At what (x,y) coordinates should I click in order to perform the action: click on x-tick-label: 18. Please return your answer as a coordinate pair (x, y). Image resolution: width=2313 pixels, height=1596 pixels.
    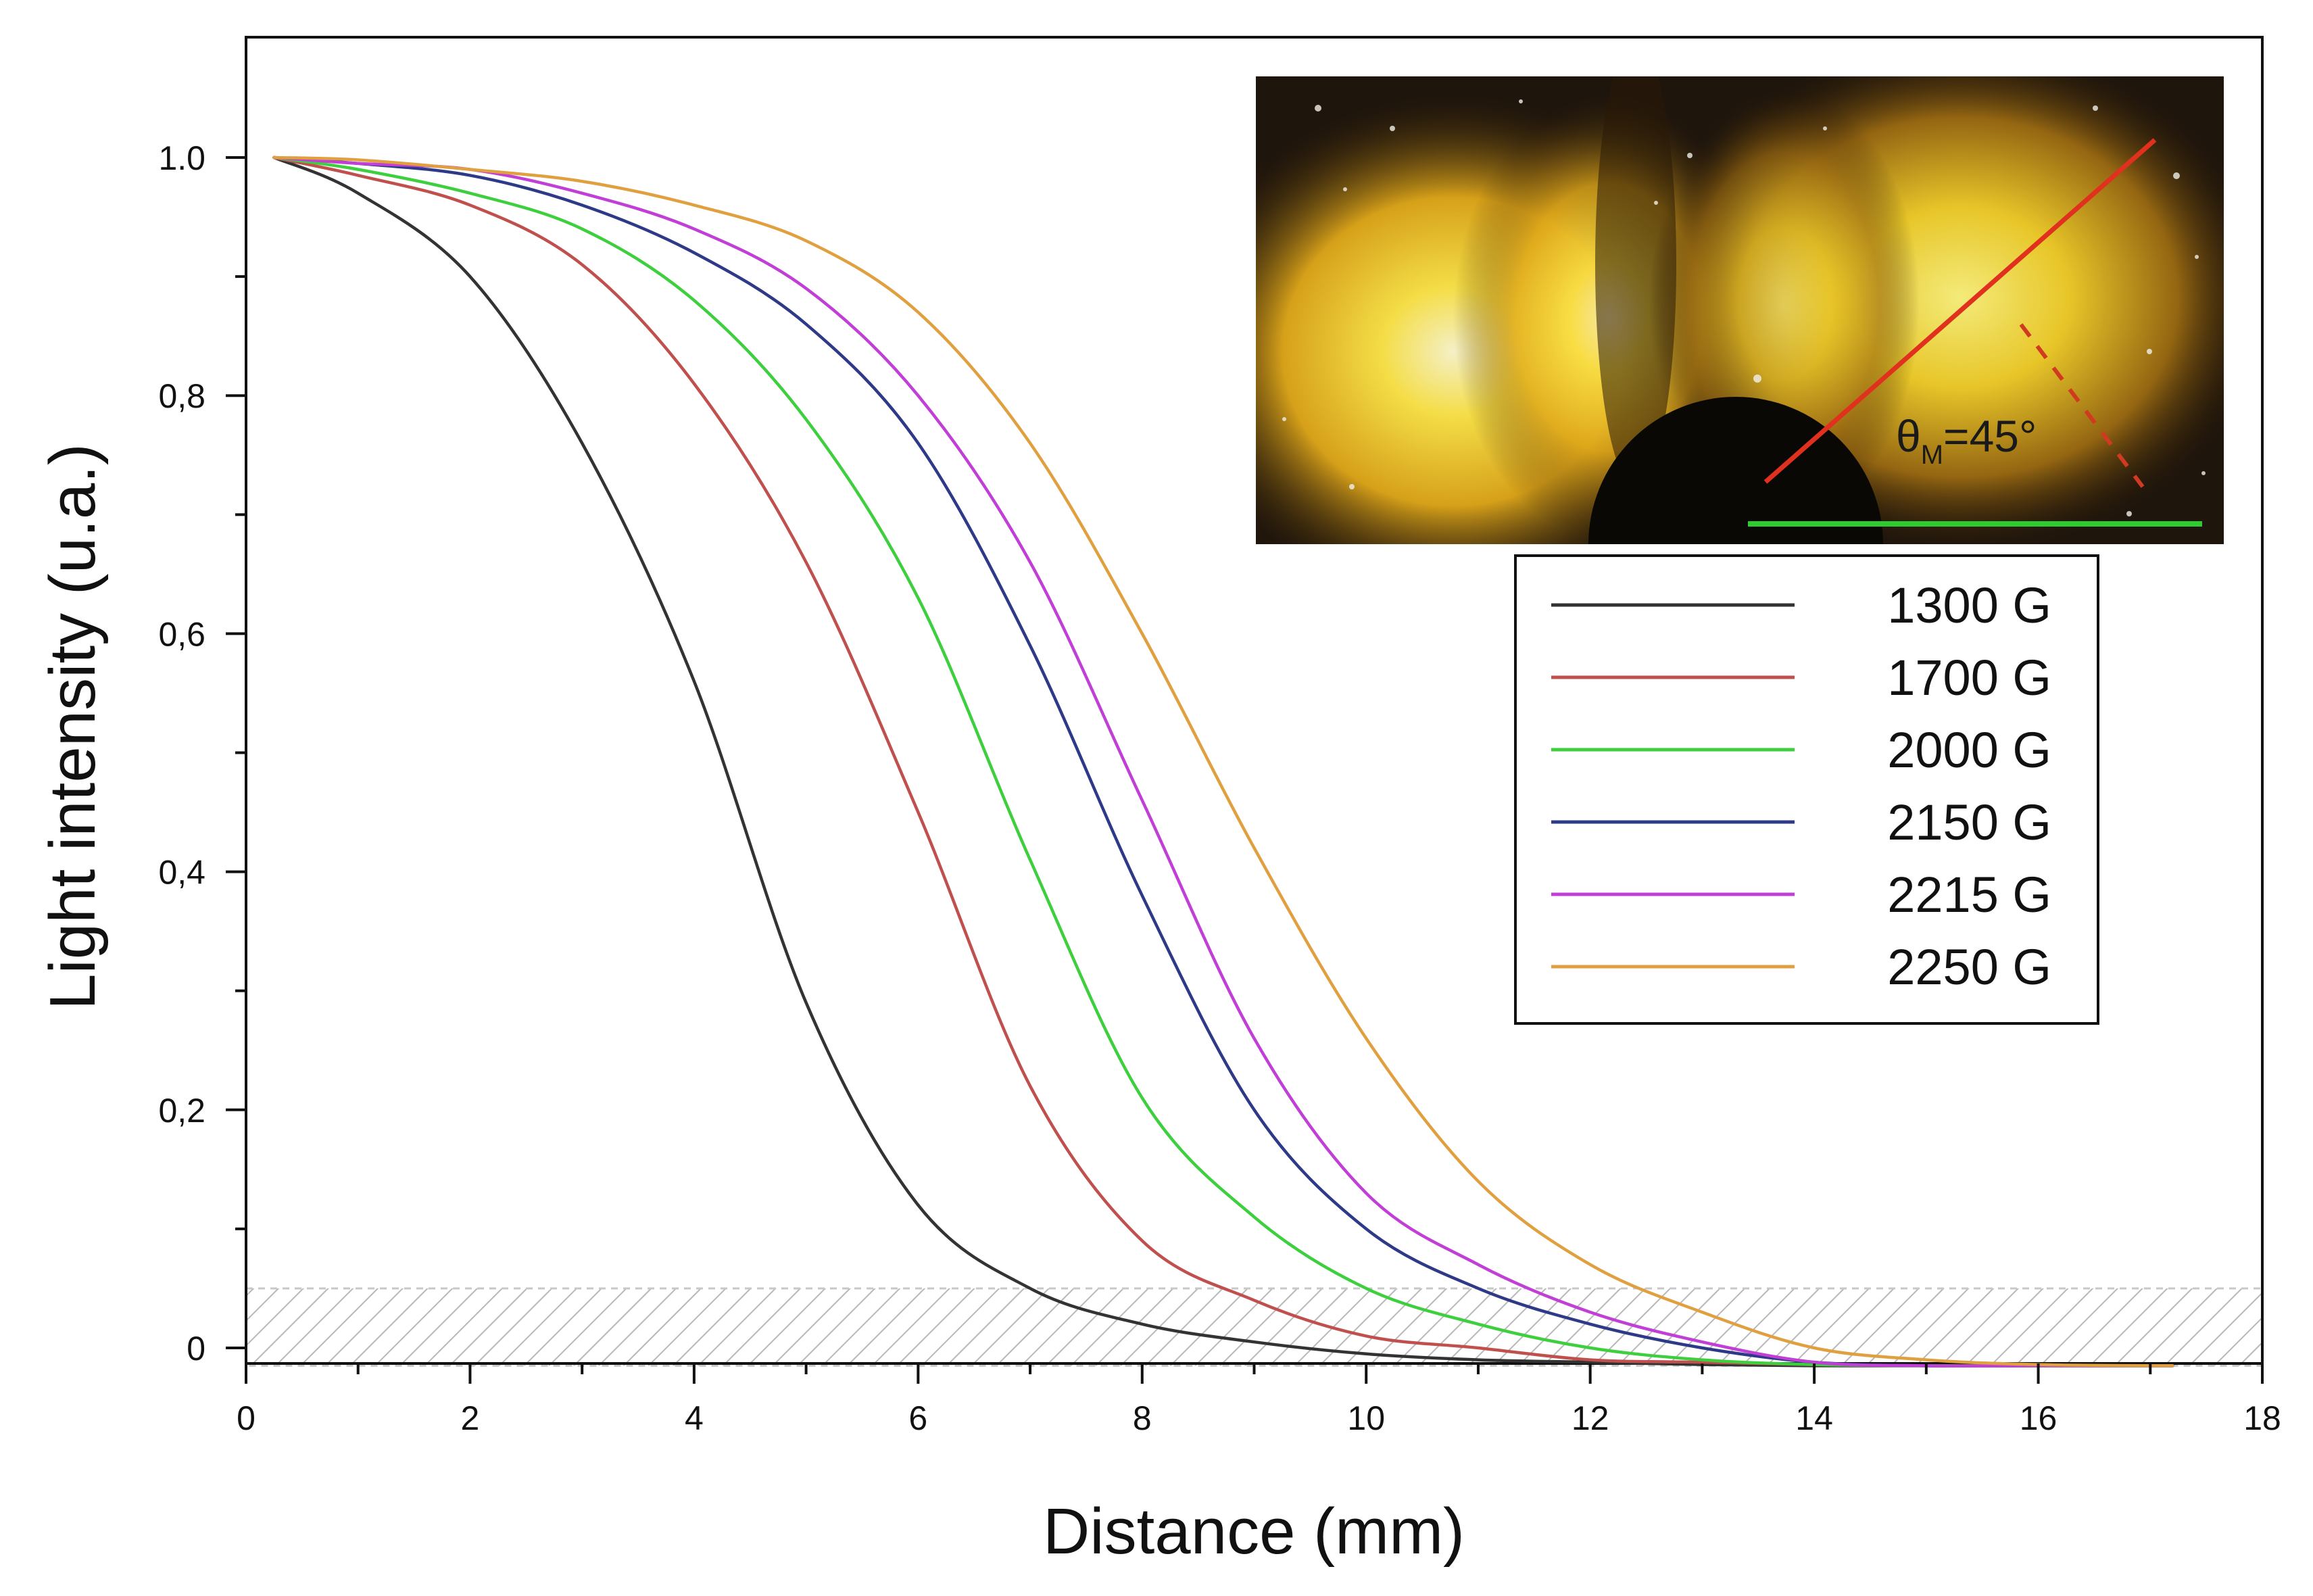
    Looking at the image, I should click on (2262, 1418).